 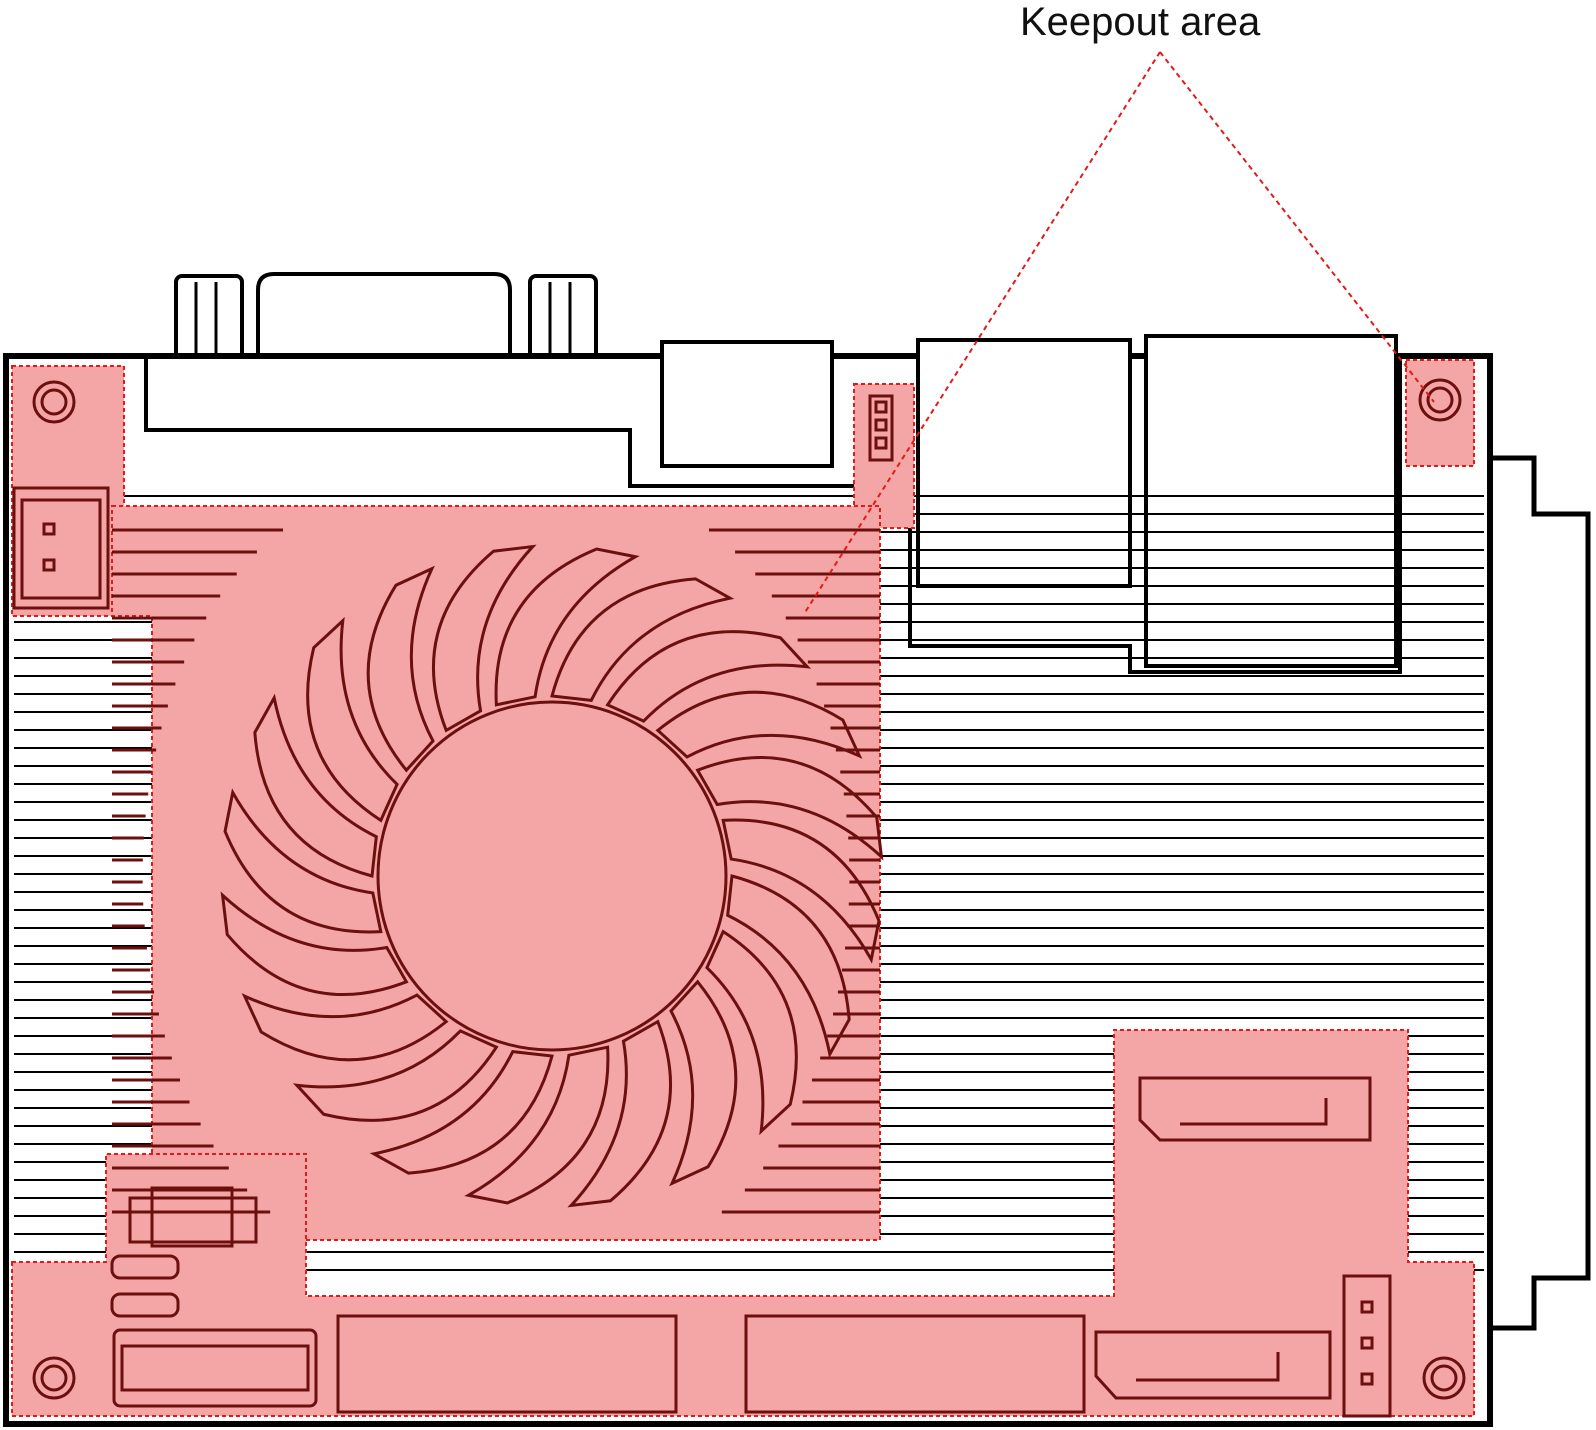 I want to click on keepout-top-left, so click(x=68, y=491).